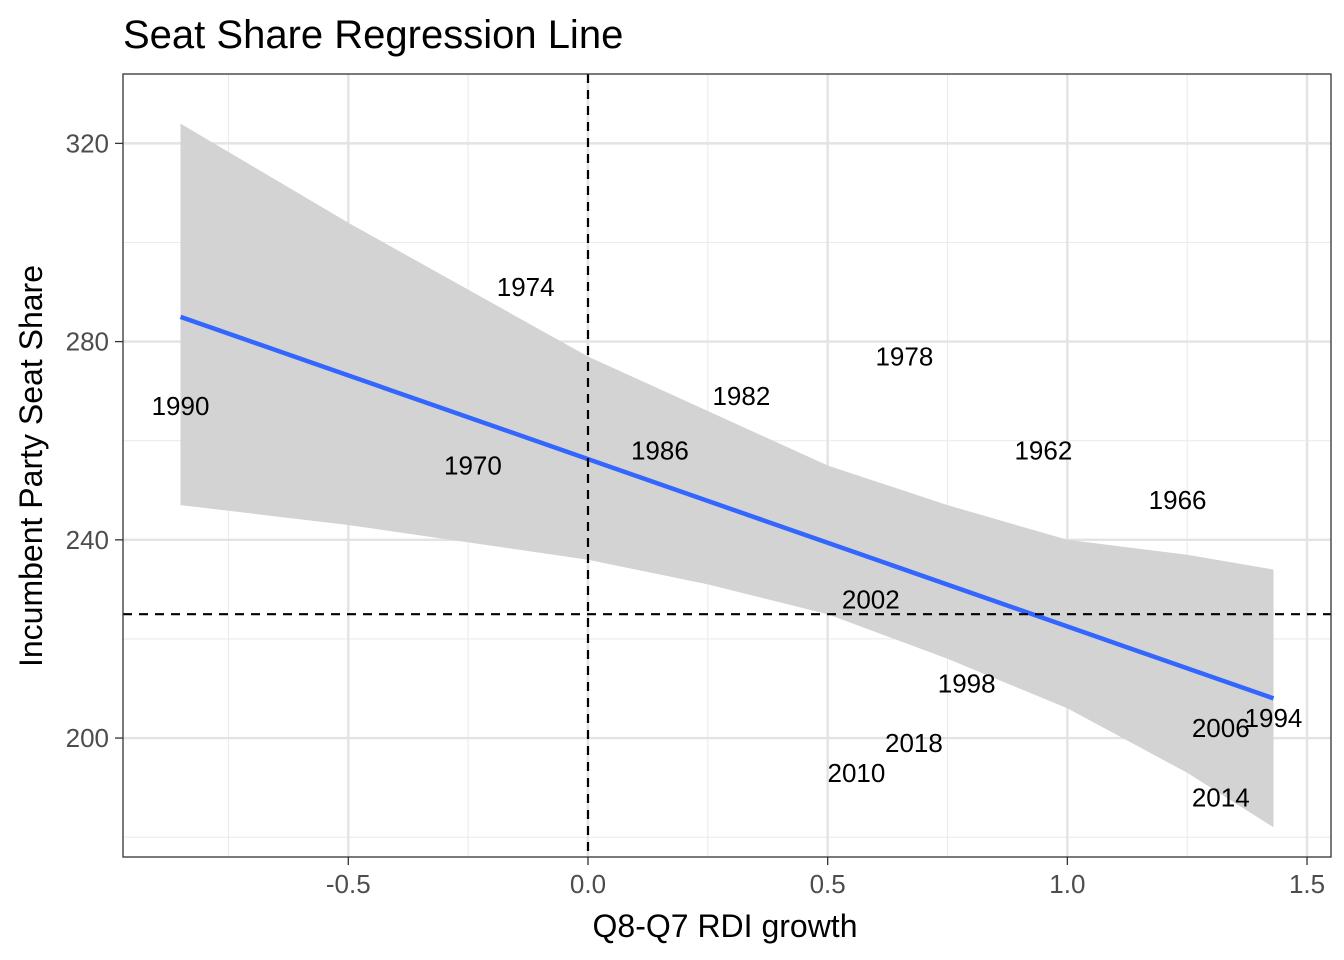 The width and height of the screenshot is (1344, 960). I want to click on y-axis-title: Incumbent Party Seat Share, so click(31, 466).